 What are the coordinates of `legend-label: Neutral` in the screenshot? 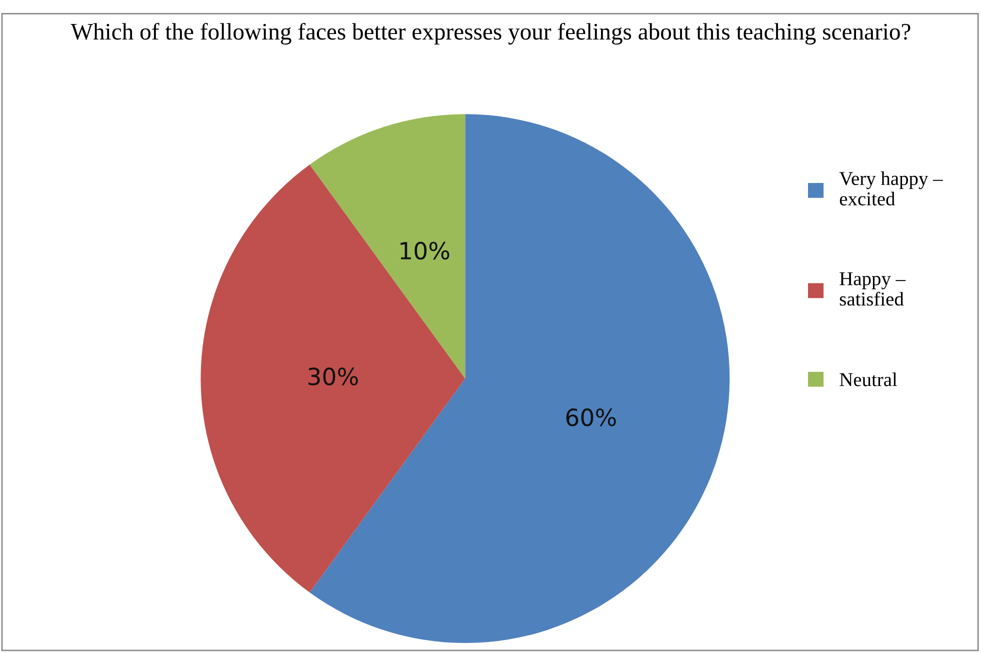 It's located at (869, 379).